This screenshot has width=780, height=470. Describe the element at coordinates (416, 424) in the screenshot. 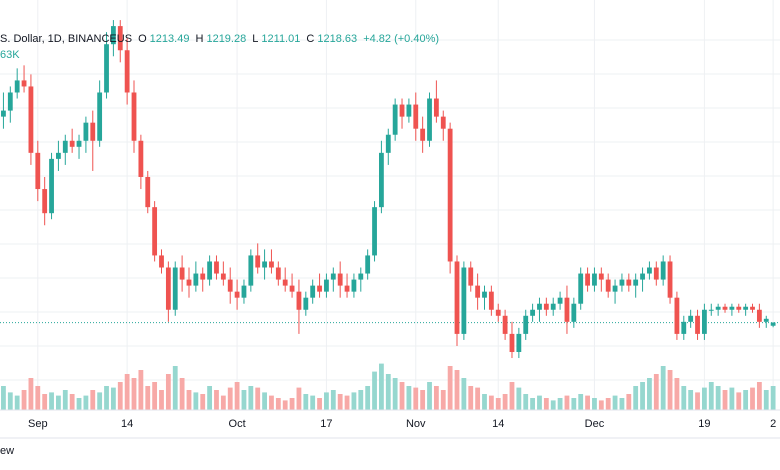

I see `x-tick-label: Nov` at that location.